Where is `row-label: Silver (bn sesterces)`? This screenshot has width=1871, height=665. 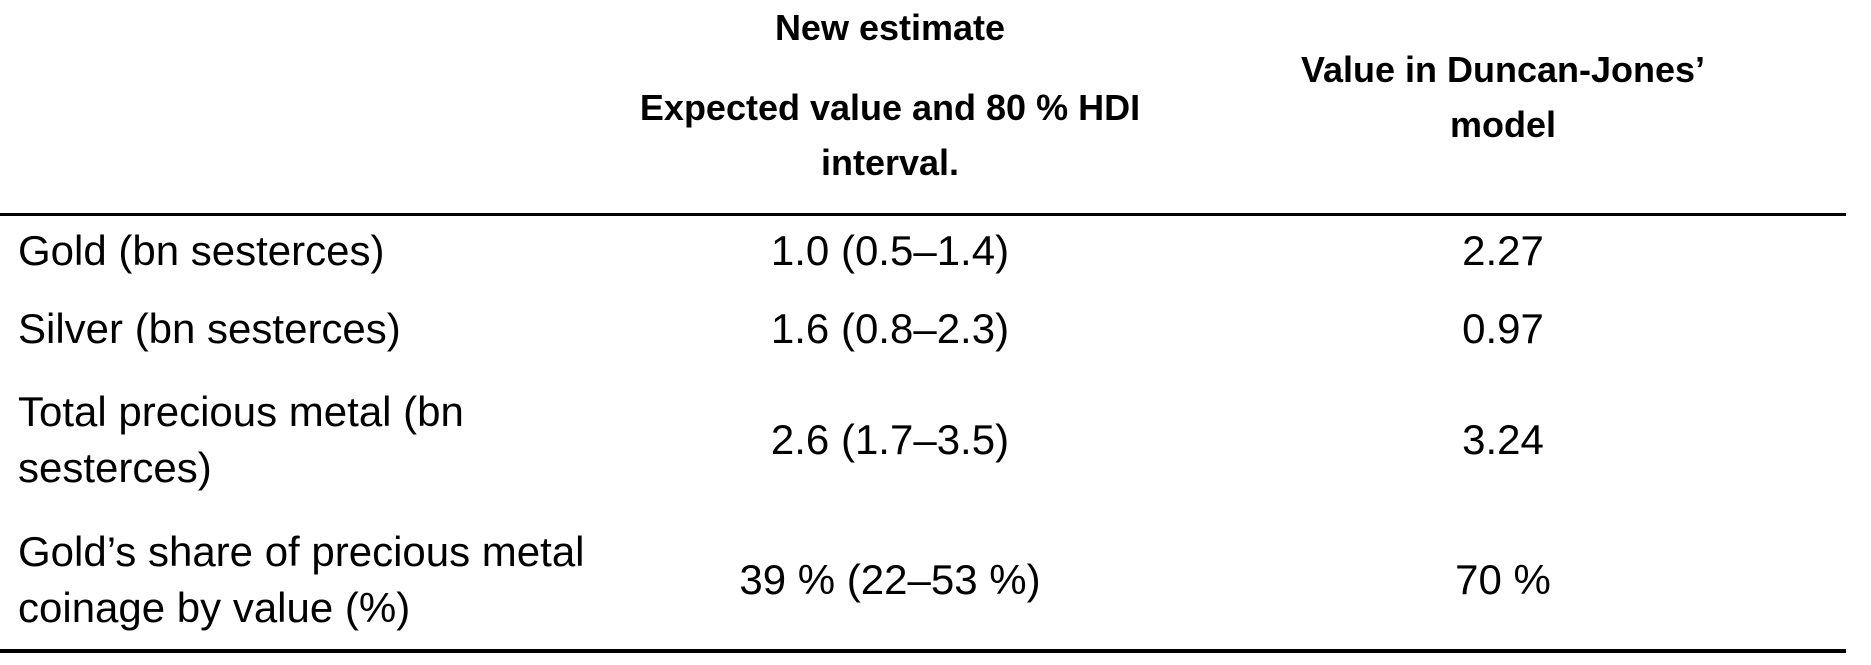 row-label: Silver (bn sesterces) is located at coordinates (209, 328).